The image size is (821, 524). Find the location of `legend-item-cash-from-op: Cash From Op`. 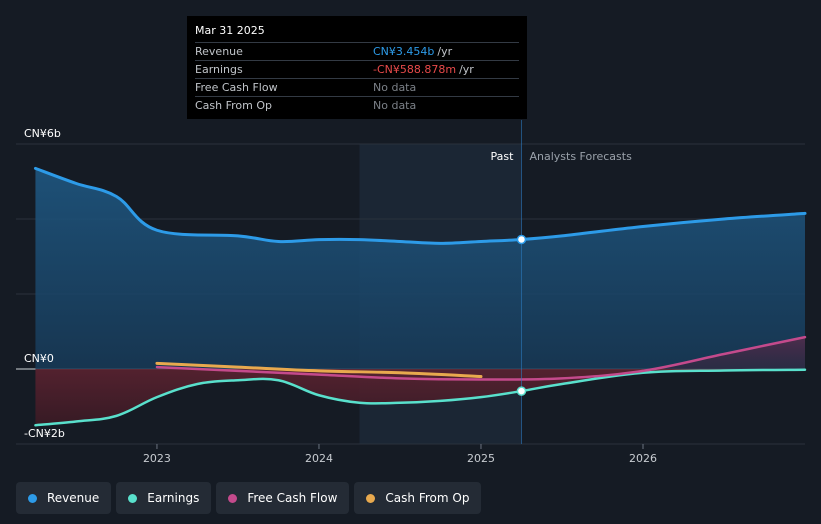

legend-item-cash-from-op: Cash From Op is located at coordinates (418, 498).